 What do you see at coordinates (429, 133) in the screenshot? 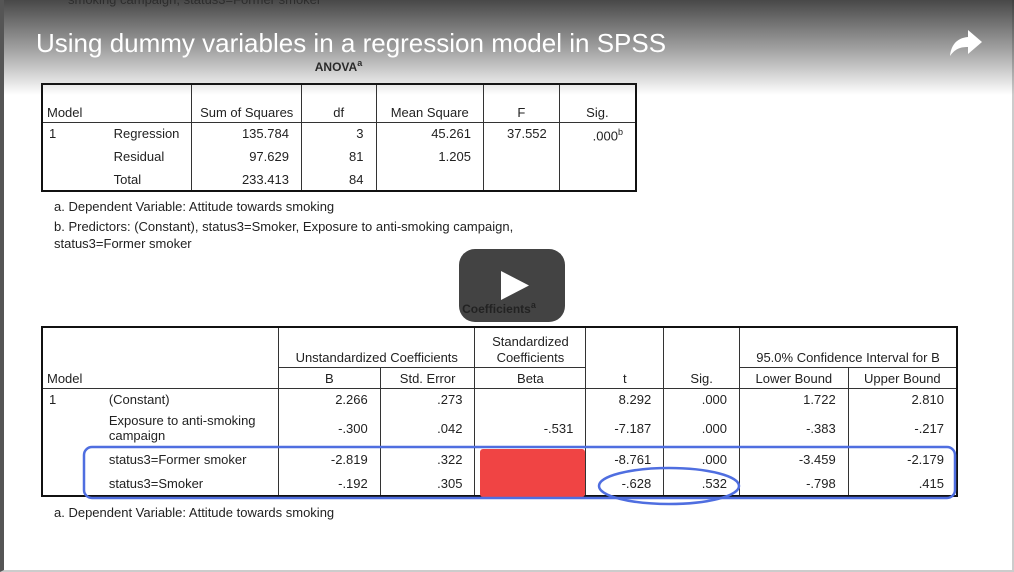
I see `value-cell: 45.261` at bounding box center [429, 133].